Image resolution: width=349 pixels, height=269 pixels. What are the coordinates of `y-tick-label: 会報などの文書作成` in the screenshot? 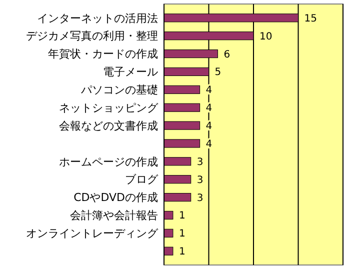 It's located at (108, 125).